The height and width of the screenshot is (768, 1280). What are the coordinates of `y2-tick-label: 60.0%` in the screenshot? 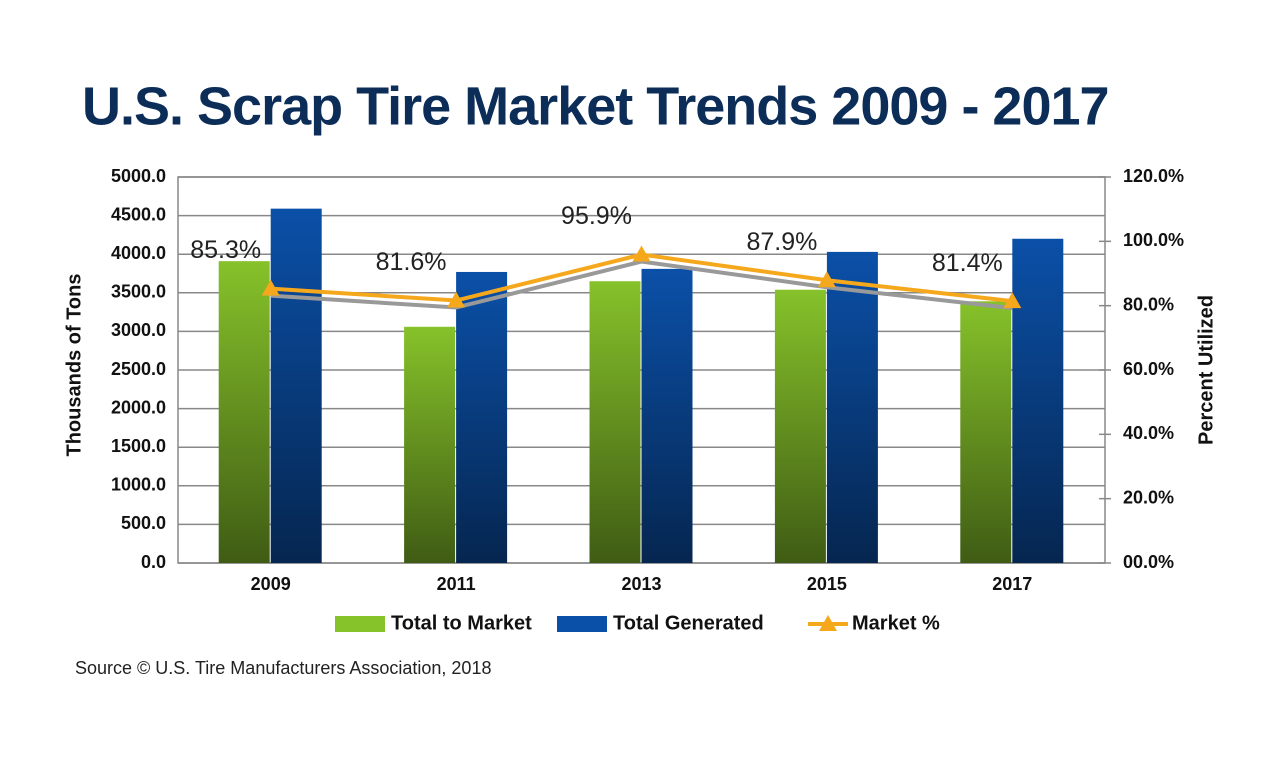 It's located at (1148, 369).